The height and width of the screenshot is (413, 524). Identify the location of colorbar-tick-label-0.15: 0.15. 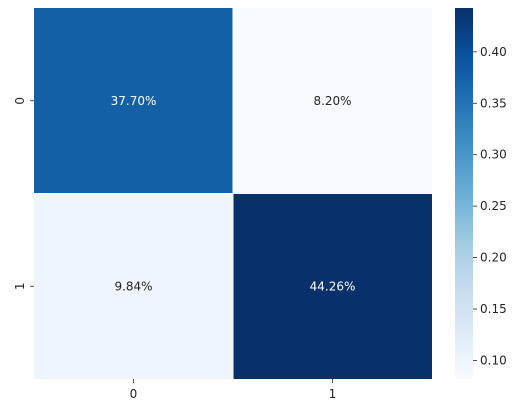
(493, 309).